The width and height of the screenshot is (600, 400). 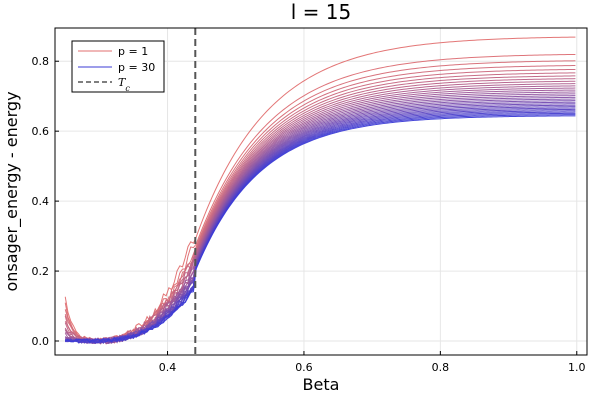 I want to click on x-tick-label: 0.8, so click(x=441, y=367).